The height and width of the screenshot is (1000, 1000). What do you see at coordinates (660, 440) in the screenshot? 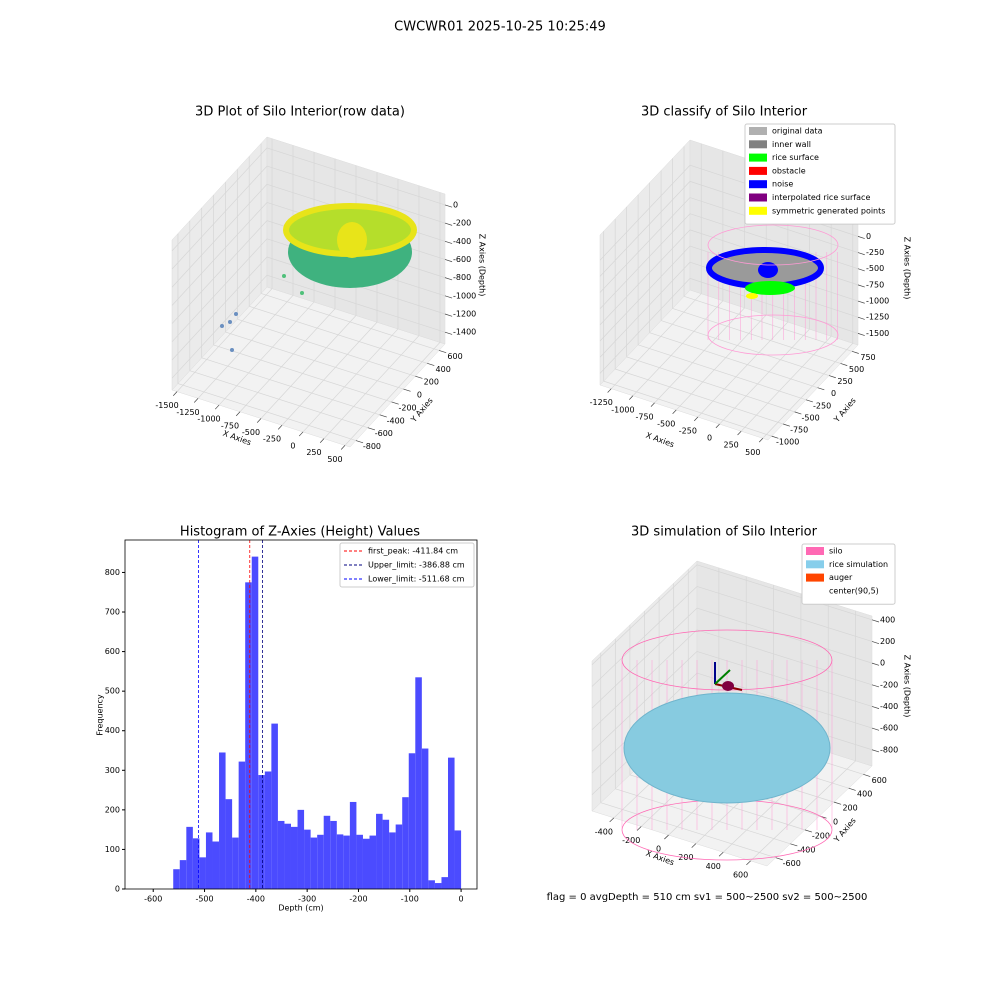
I see `axis-label: X Axies` at bounding box center [660, 440].